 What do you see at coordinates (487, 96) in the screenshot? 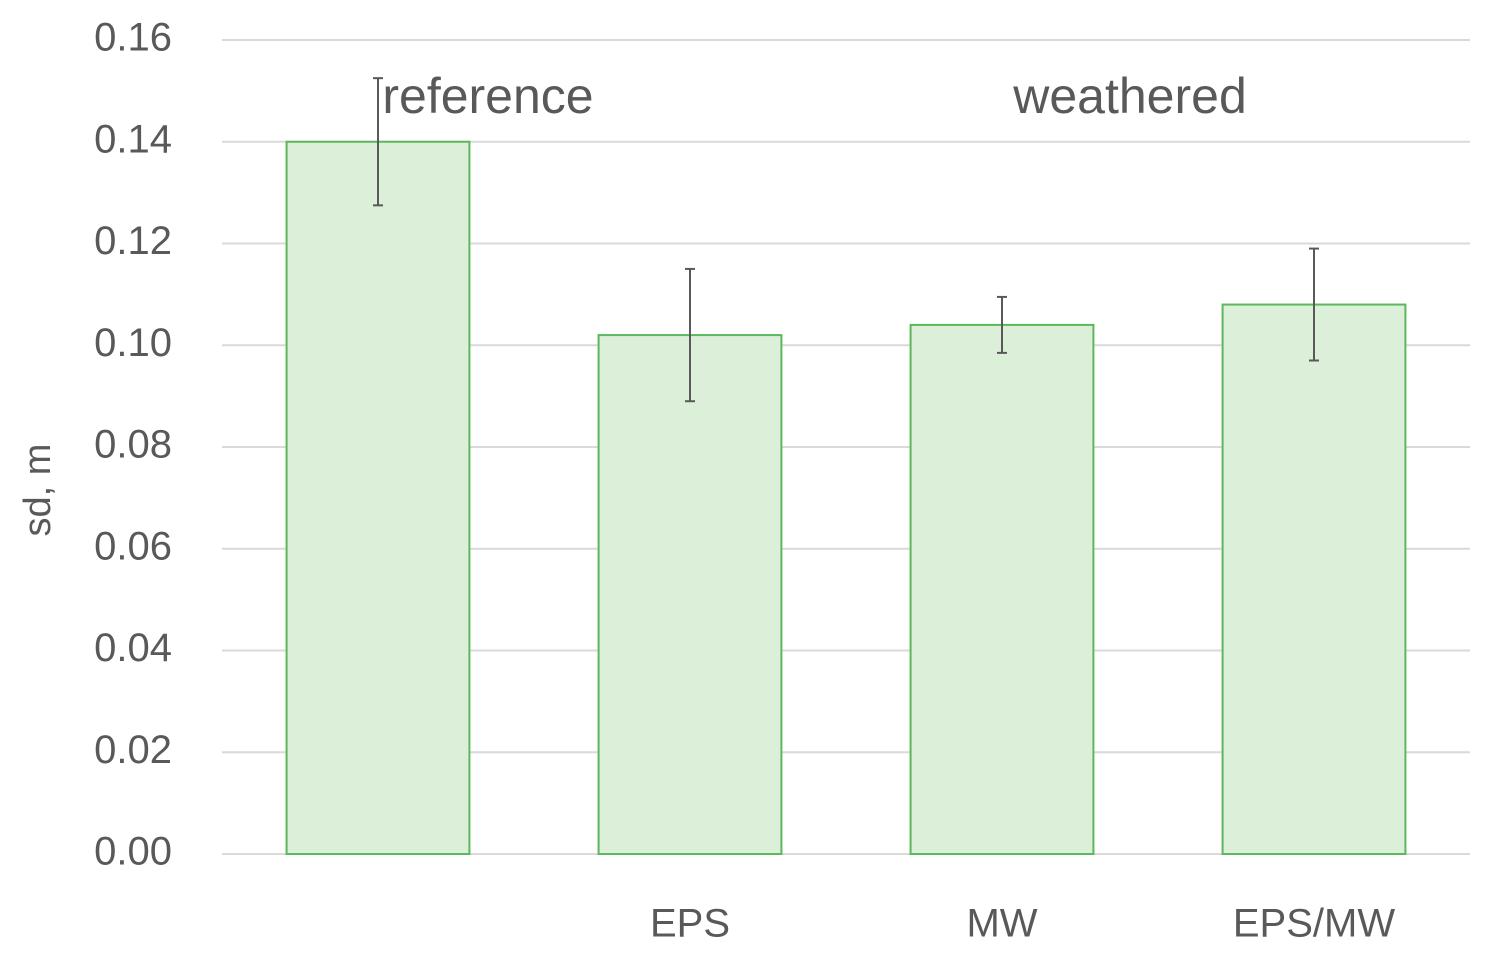
I see `annotation: reference` at bounding box center [487, 96].